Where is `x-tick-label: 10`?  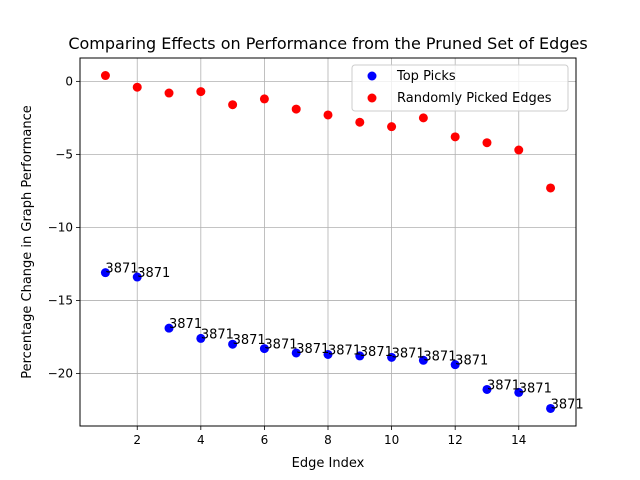
x-tick-label: 10 is located at coordinates (391, 440).